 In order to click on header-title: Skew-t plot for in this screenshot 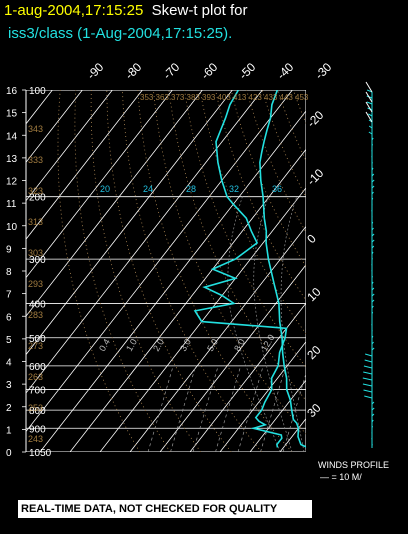, I will do `click(199, 10)`.